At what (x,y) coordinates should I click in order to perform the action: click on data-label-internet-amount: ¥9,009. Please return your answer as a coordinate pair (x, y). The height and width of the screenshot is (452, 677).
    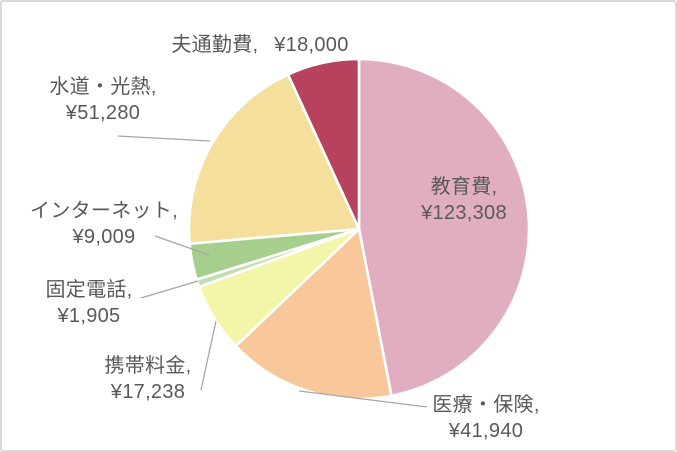
    Looking at the image, I should click on (104, 237).